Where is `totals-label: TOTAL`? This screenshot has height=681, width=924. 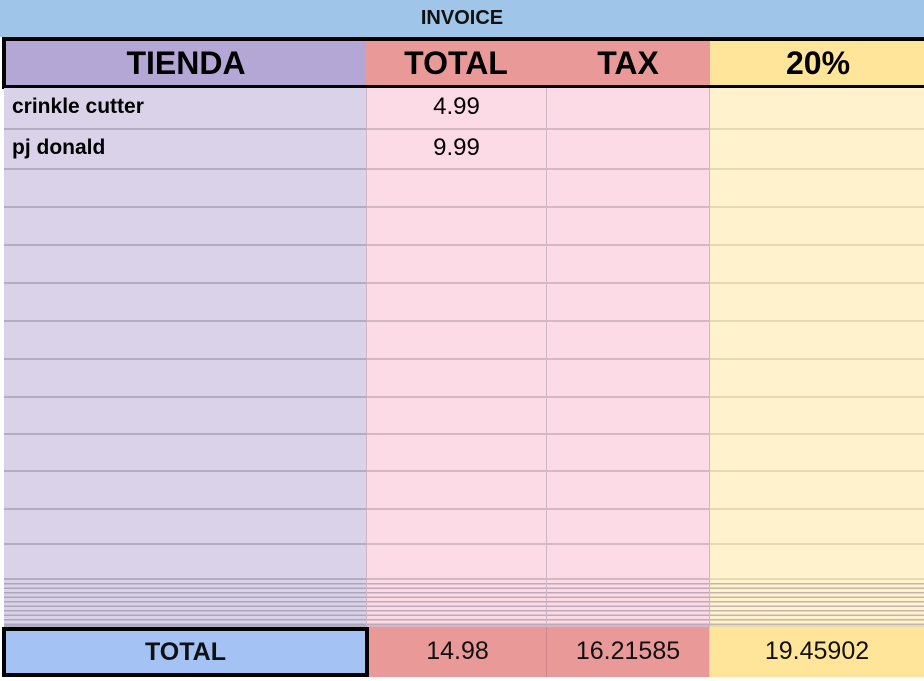 totals-label: TOTAL is located at coordinates (185, 652).